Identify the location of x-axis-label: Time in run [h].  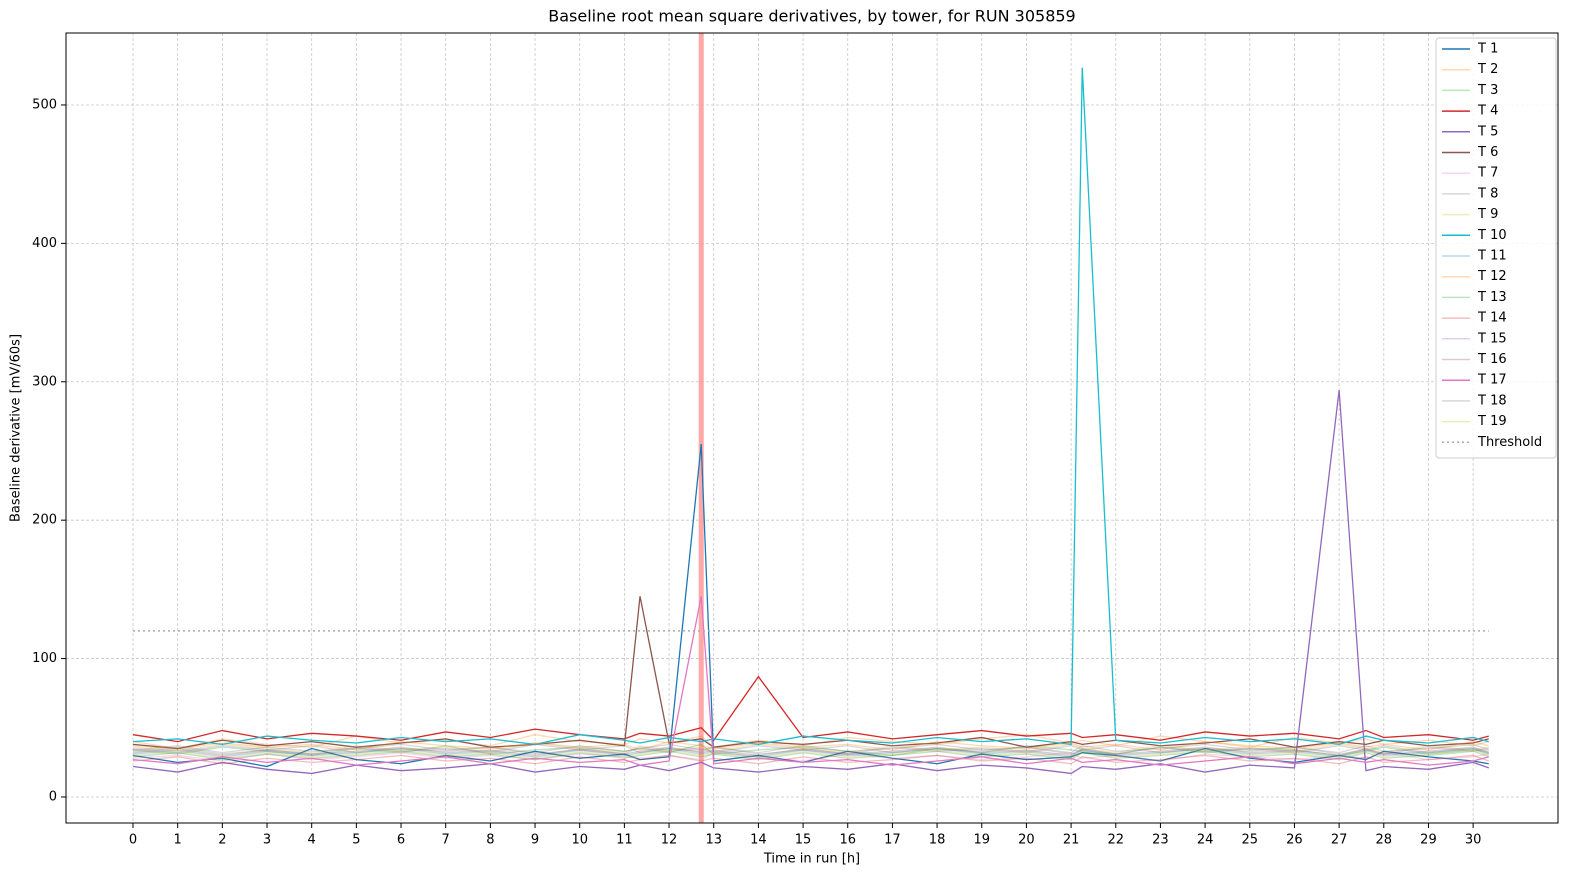
(811, 859).